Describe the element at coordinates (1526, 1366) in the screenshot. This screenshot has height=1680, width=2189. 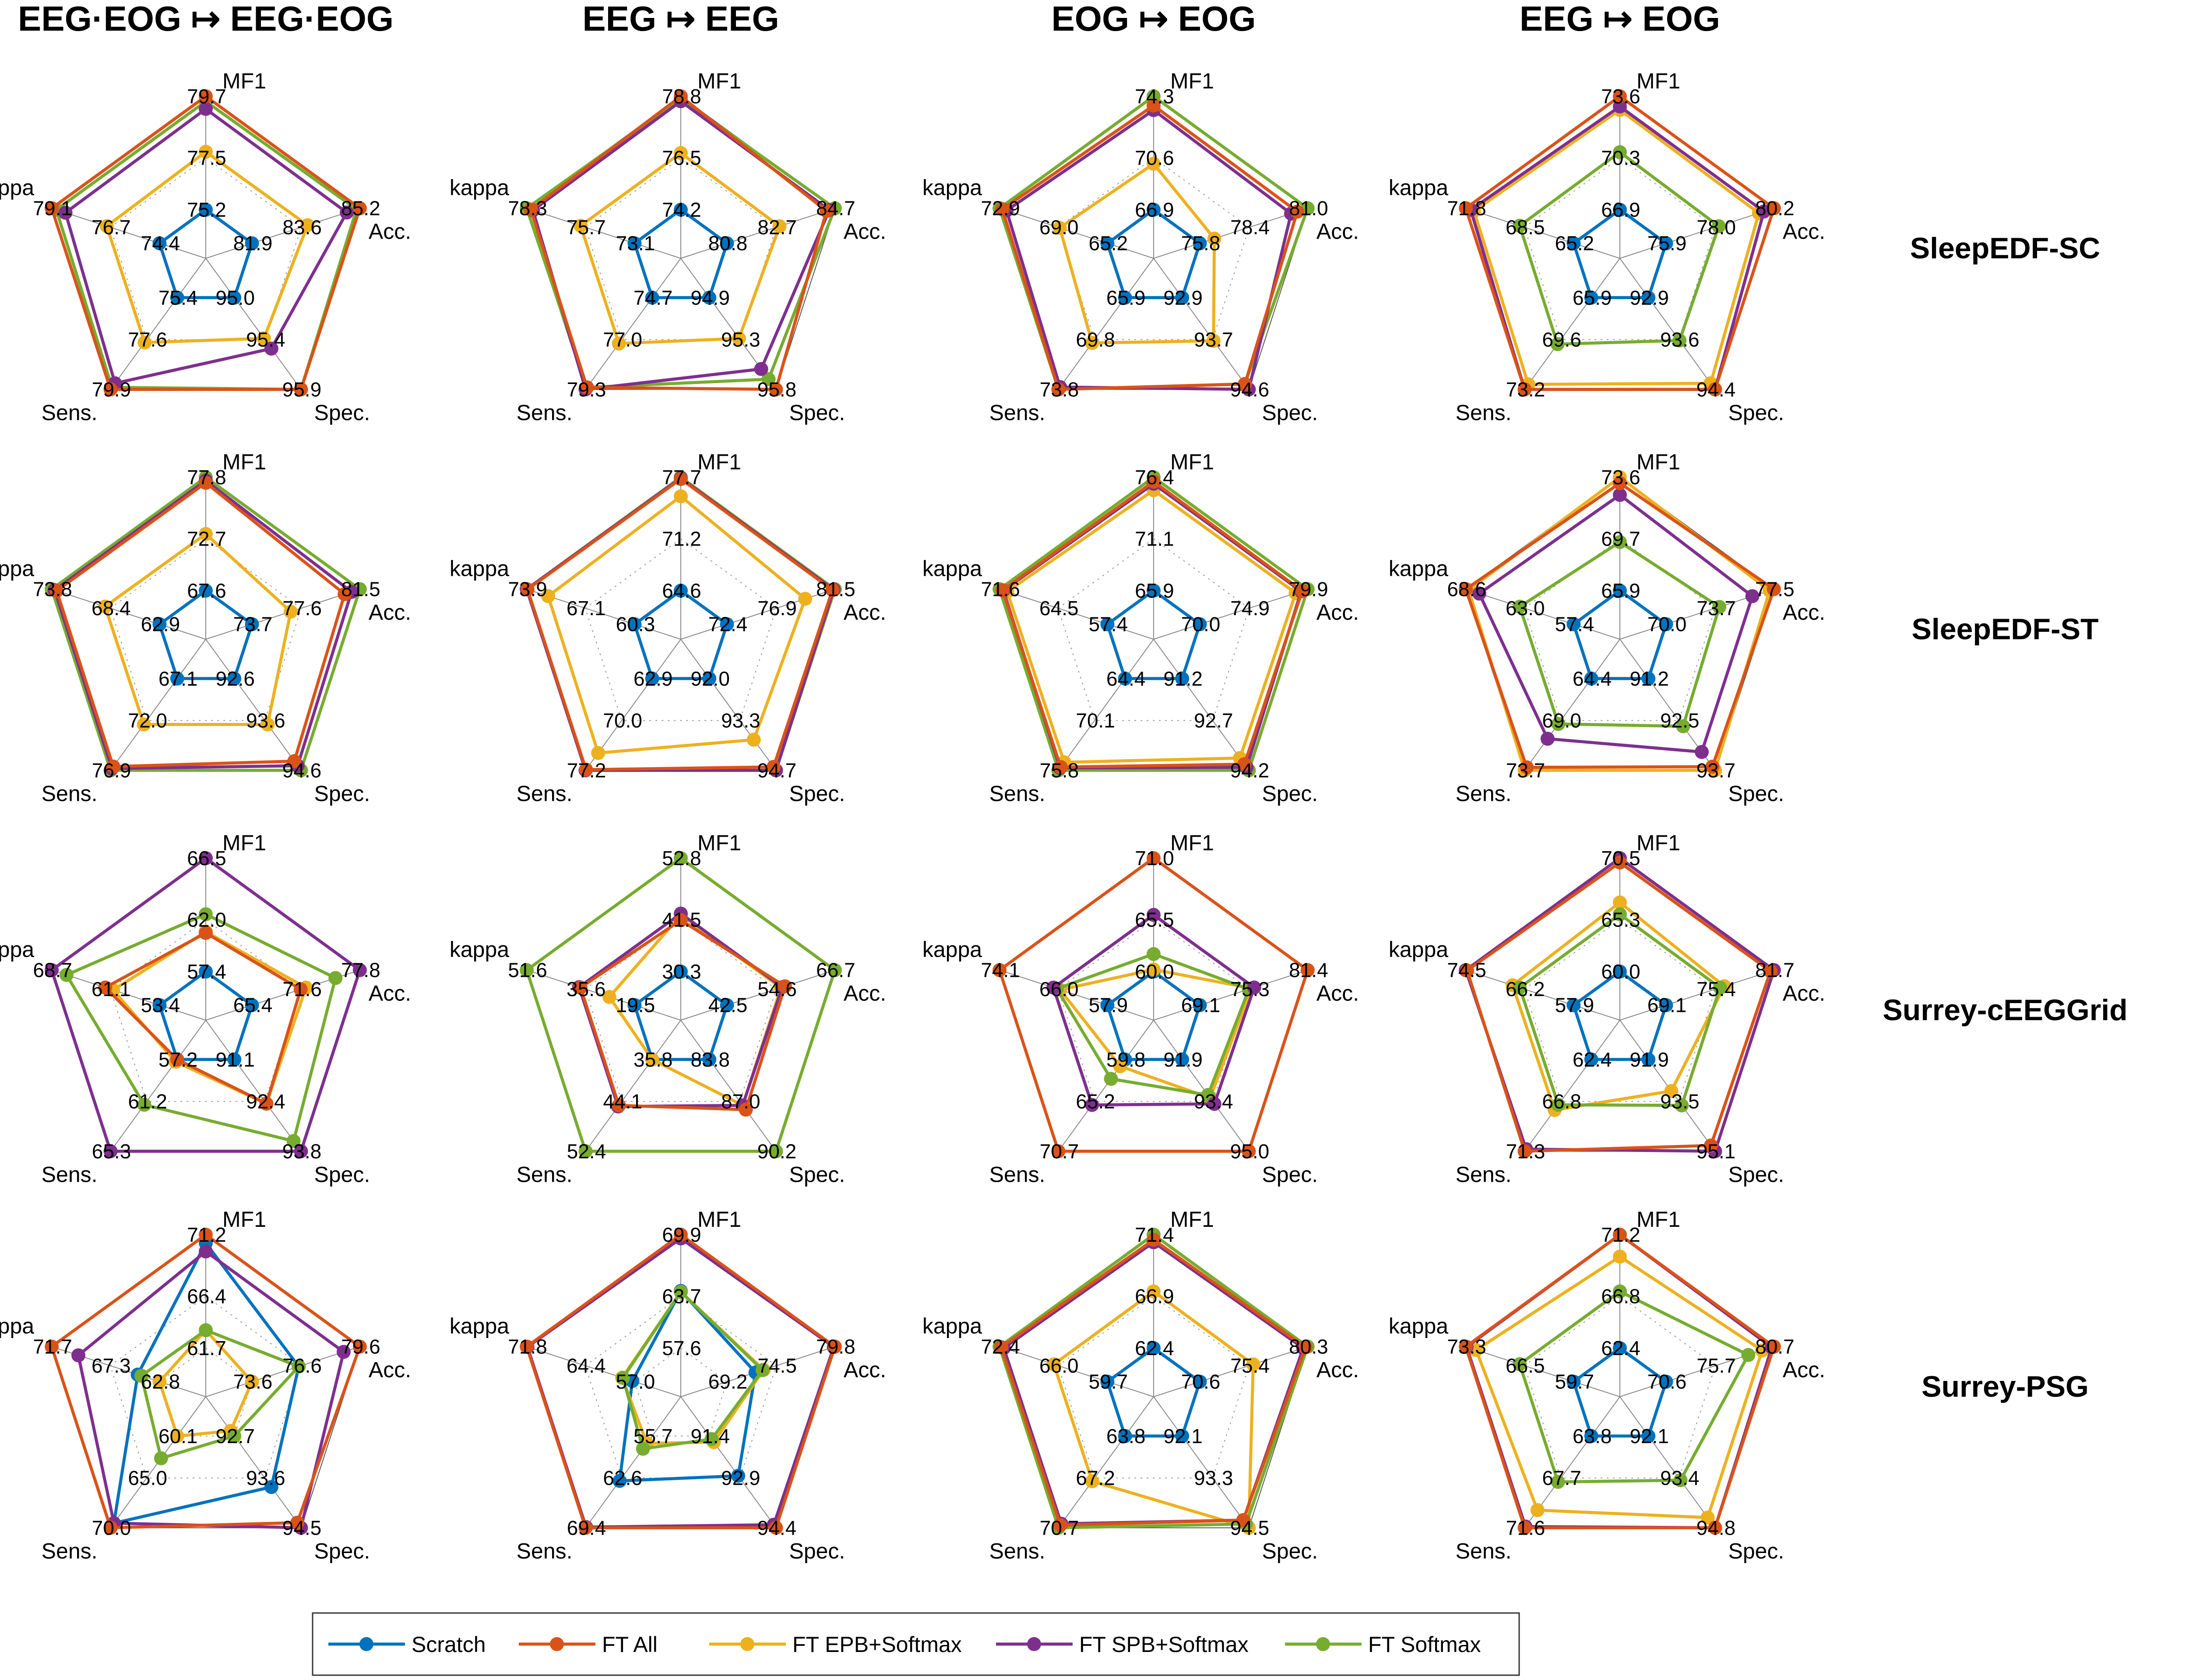
I see `ring-value-label: 66.5` at that location.